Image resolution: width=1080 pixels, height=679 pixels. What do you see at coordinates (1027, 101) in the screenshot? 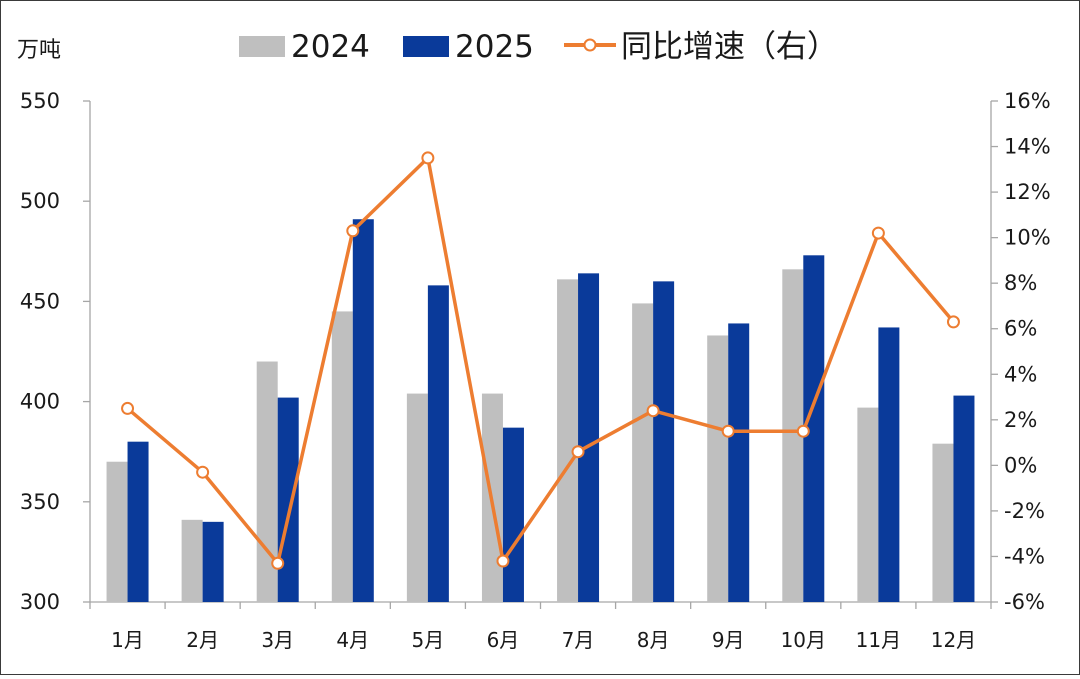
I see `right-tick-label: 16%` at bounding box center [1027, 101].